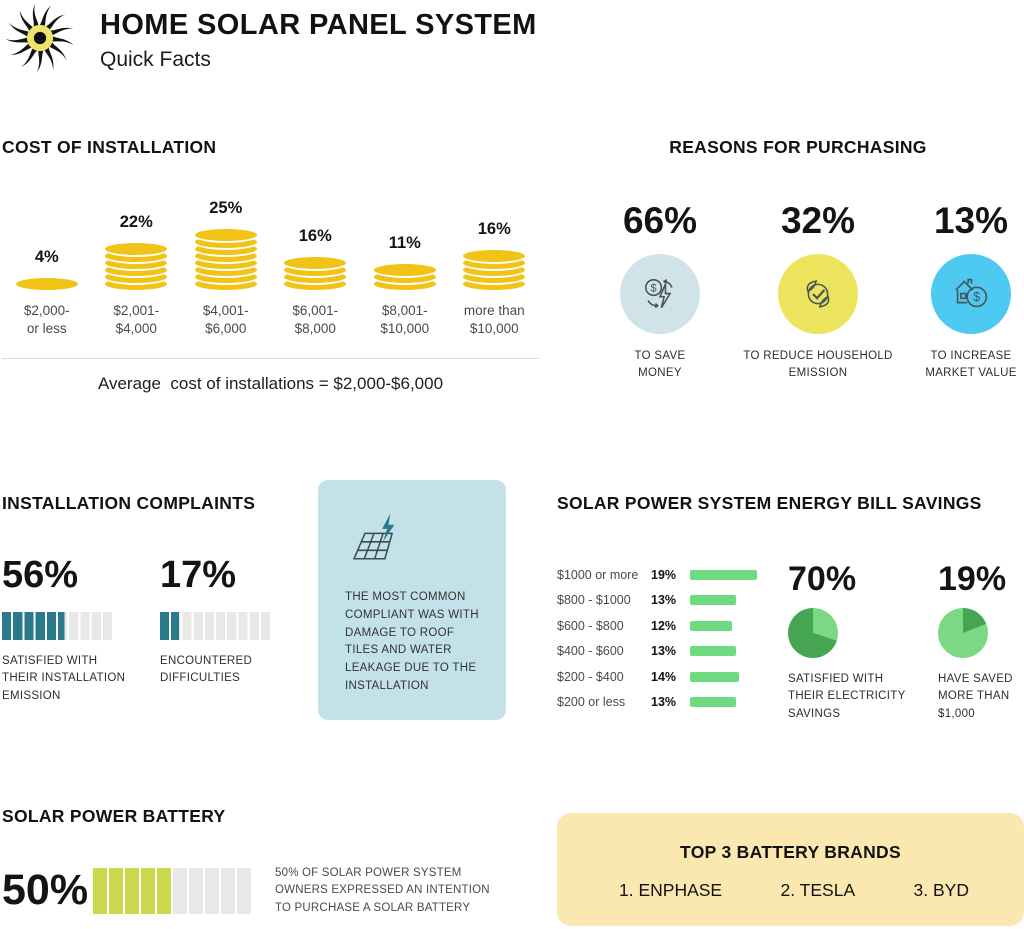 This screenshot has height=929, width=1024. Describe the element at coordinates (594, 600) in the screenshot. I see `savings-bar-label: $800 - $1000` at that location.